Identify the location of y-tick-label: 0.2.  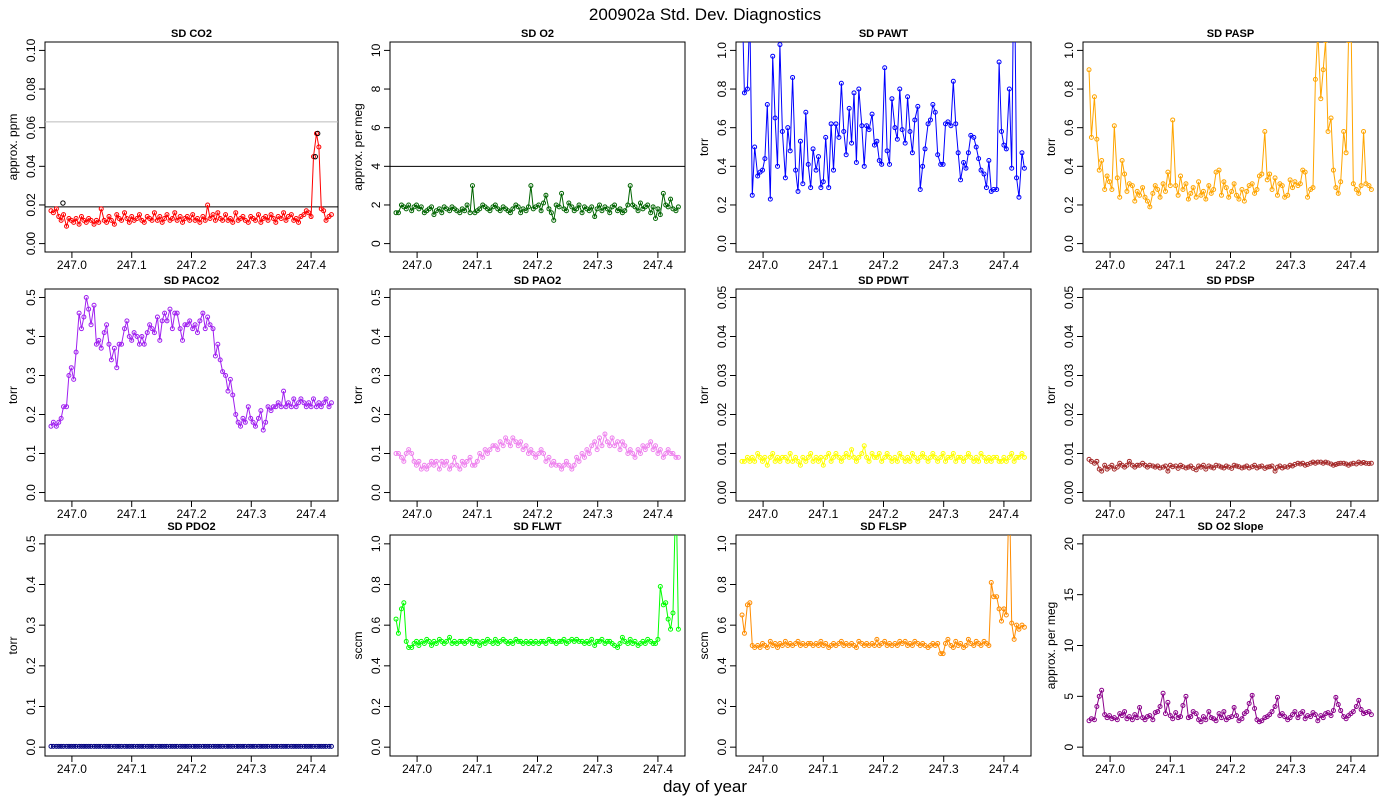
(722, 204).